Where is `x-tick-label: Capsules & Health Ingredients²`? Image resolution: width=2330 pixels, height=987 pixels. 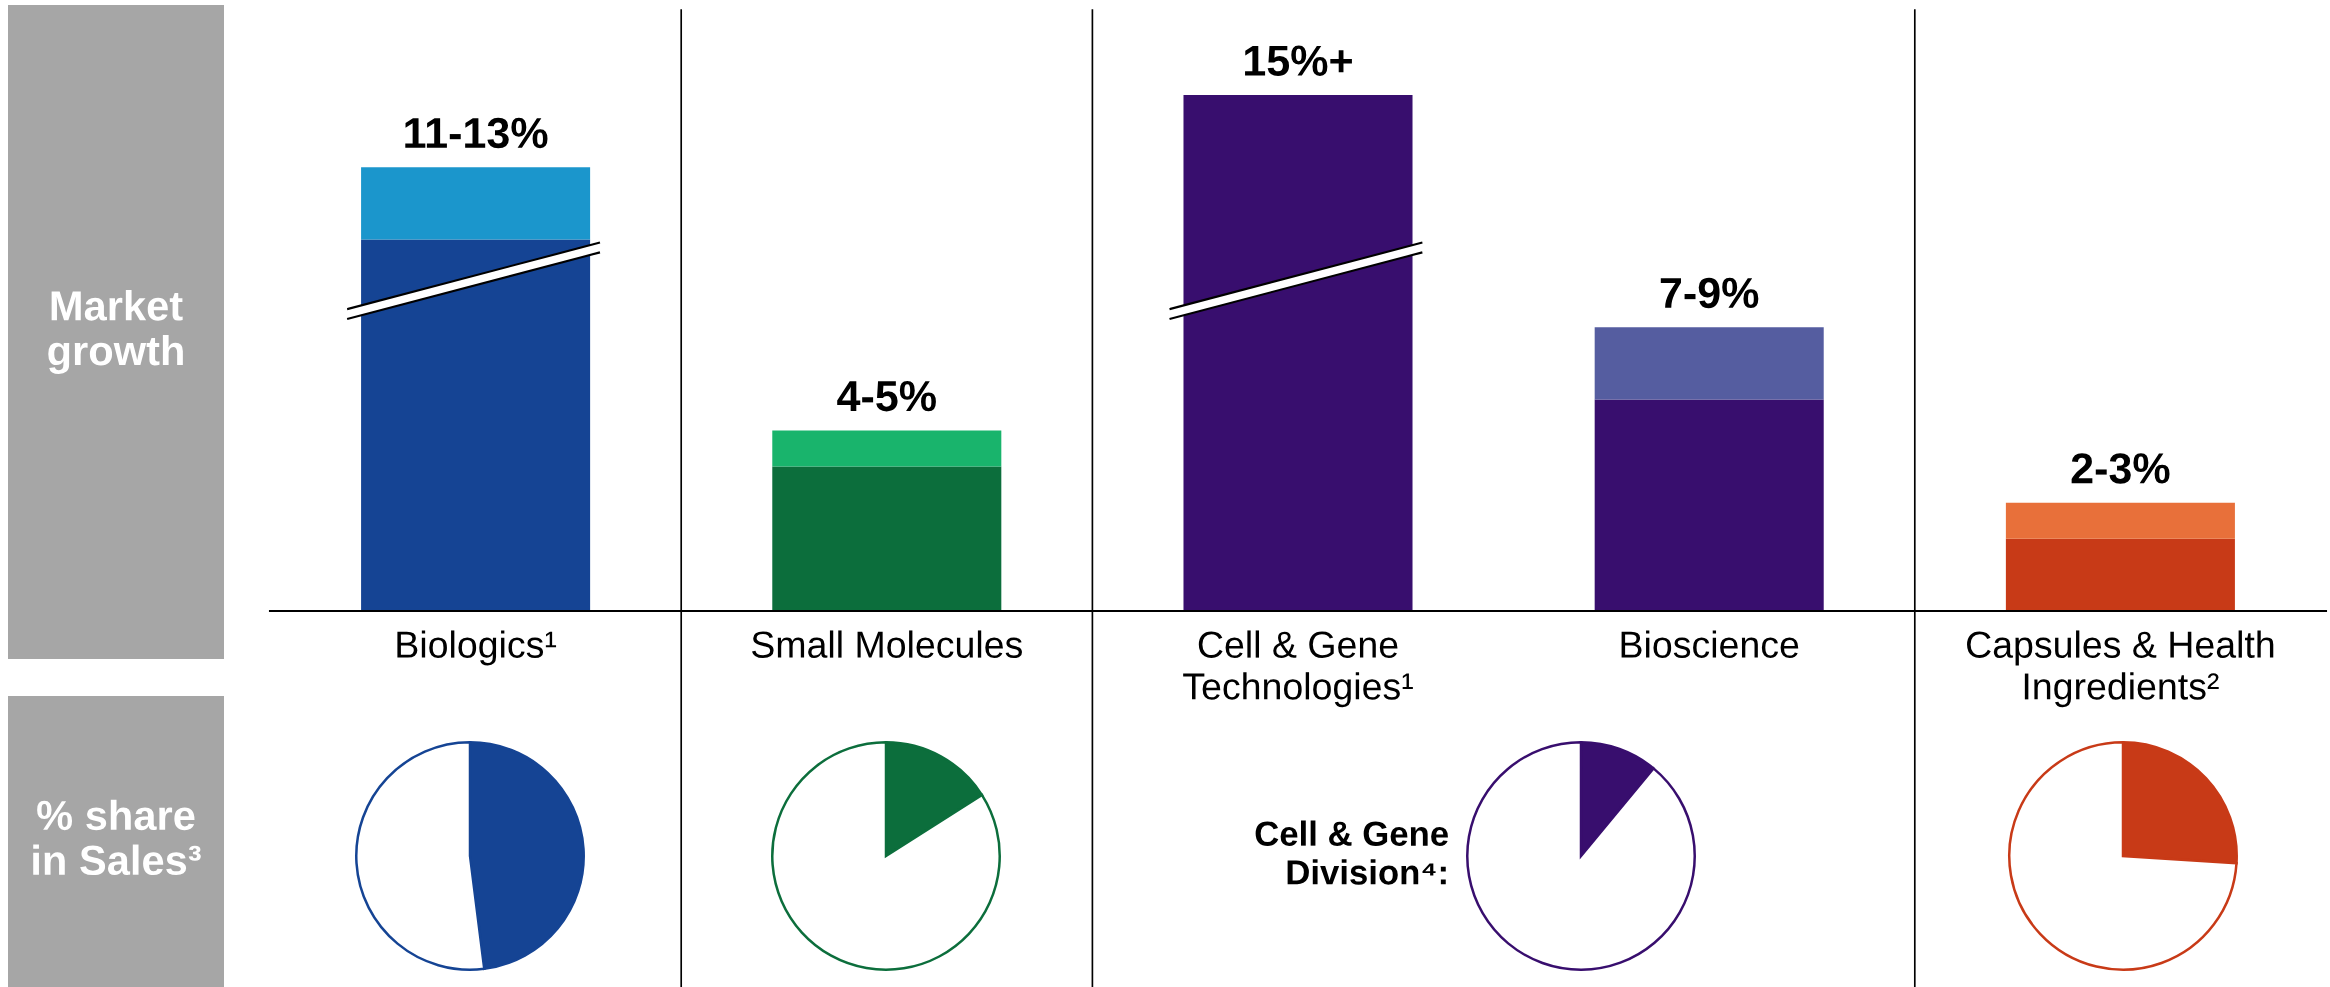 x-tick-label: Capsules & Health Ingredients² is located at coordinates (2120, 669).